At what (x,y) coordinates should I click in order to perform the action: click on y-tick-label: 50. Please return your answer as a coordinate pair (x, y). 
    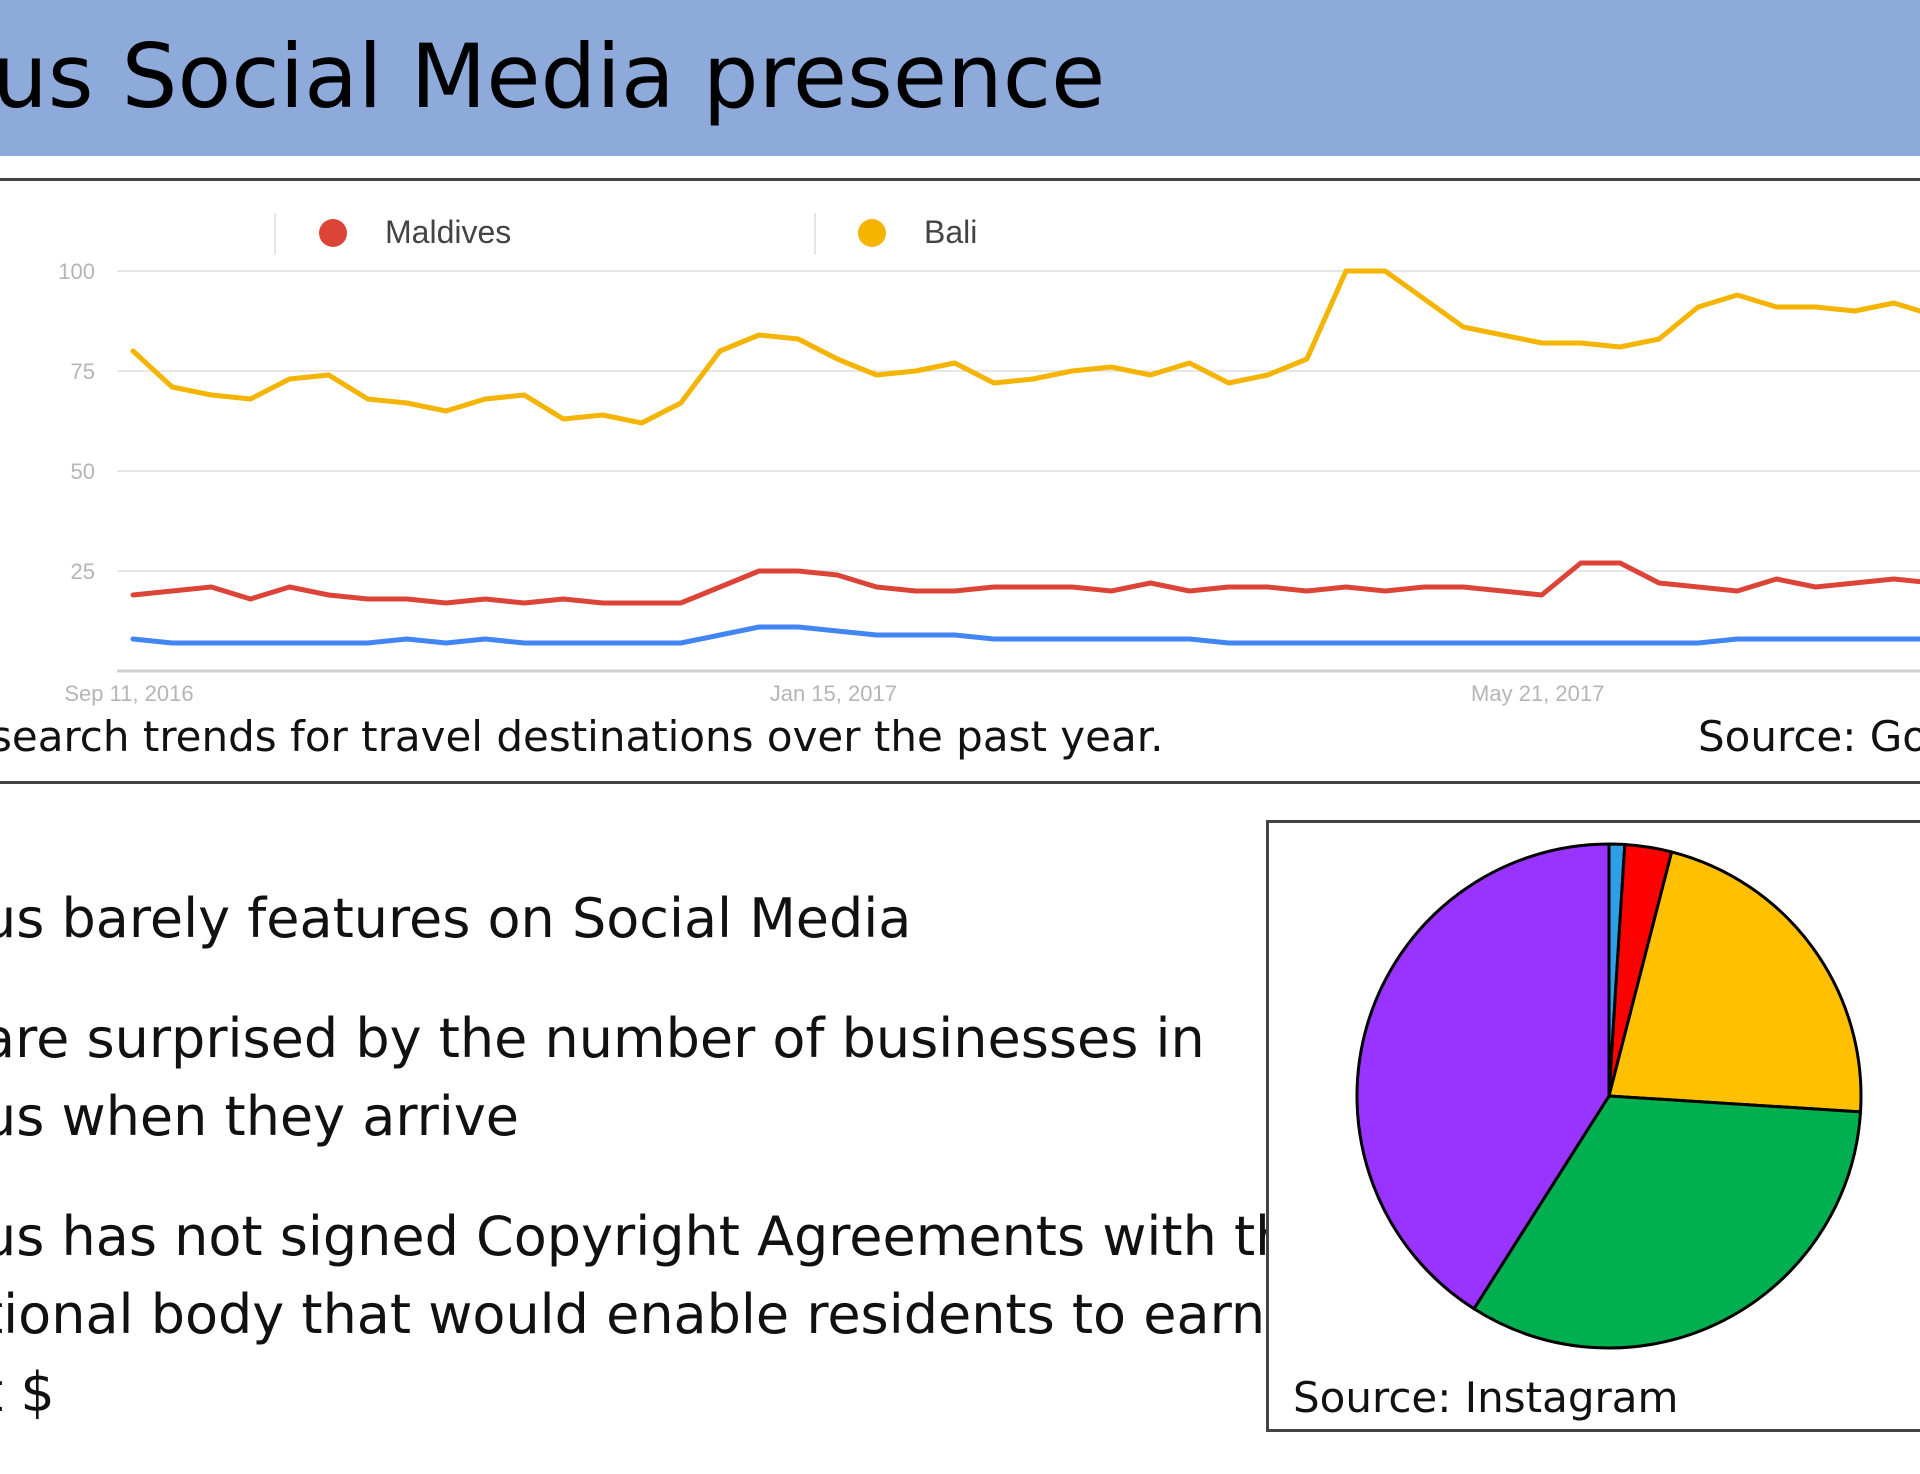
    Looking at the image, I should click on (83, 471).